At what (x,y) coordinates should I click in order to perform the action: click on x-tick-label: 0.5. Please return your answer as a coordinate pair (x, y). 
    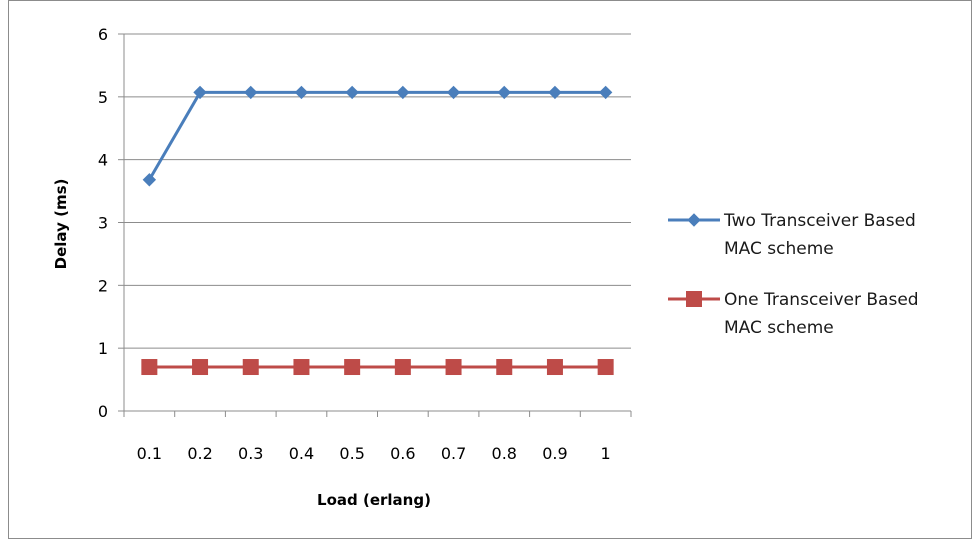
    Looking at the image, I should click on (351, 453).